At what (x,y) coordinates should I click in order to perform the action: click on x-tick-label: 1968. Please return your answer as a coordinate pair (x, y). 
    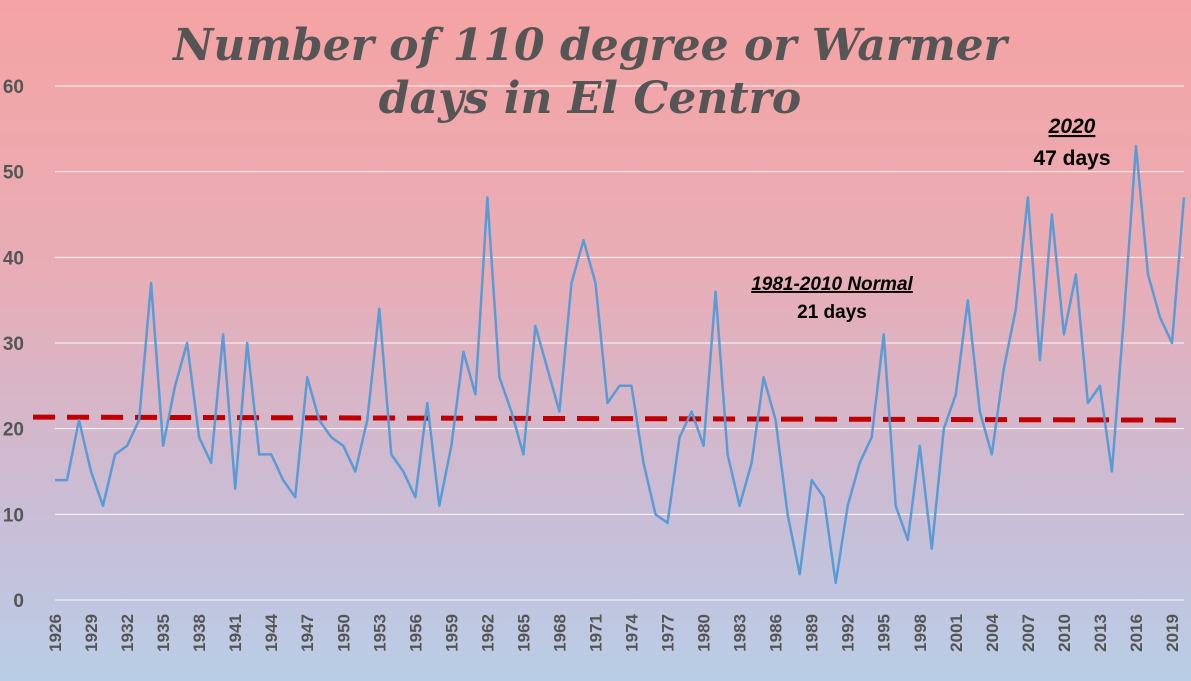
    Looking at the image, I should click on (559, 633).